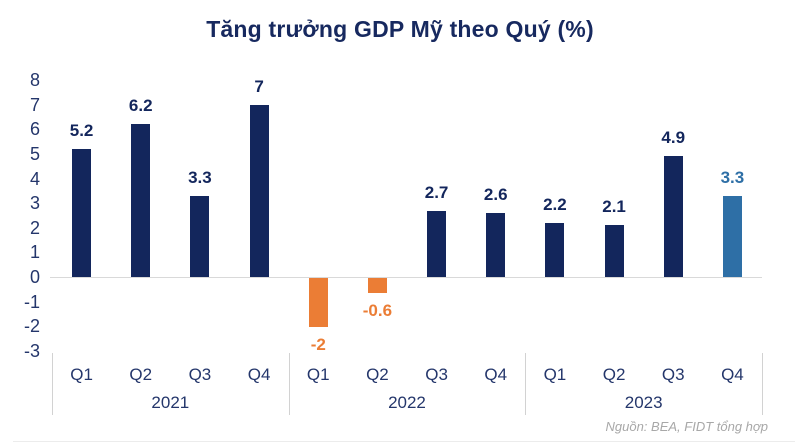 The image size is (800, 448). I want to click on bar-value-label: 6.2, so click(140, 106).